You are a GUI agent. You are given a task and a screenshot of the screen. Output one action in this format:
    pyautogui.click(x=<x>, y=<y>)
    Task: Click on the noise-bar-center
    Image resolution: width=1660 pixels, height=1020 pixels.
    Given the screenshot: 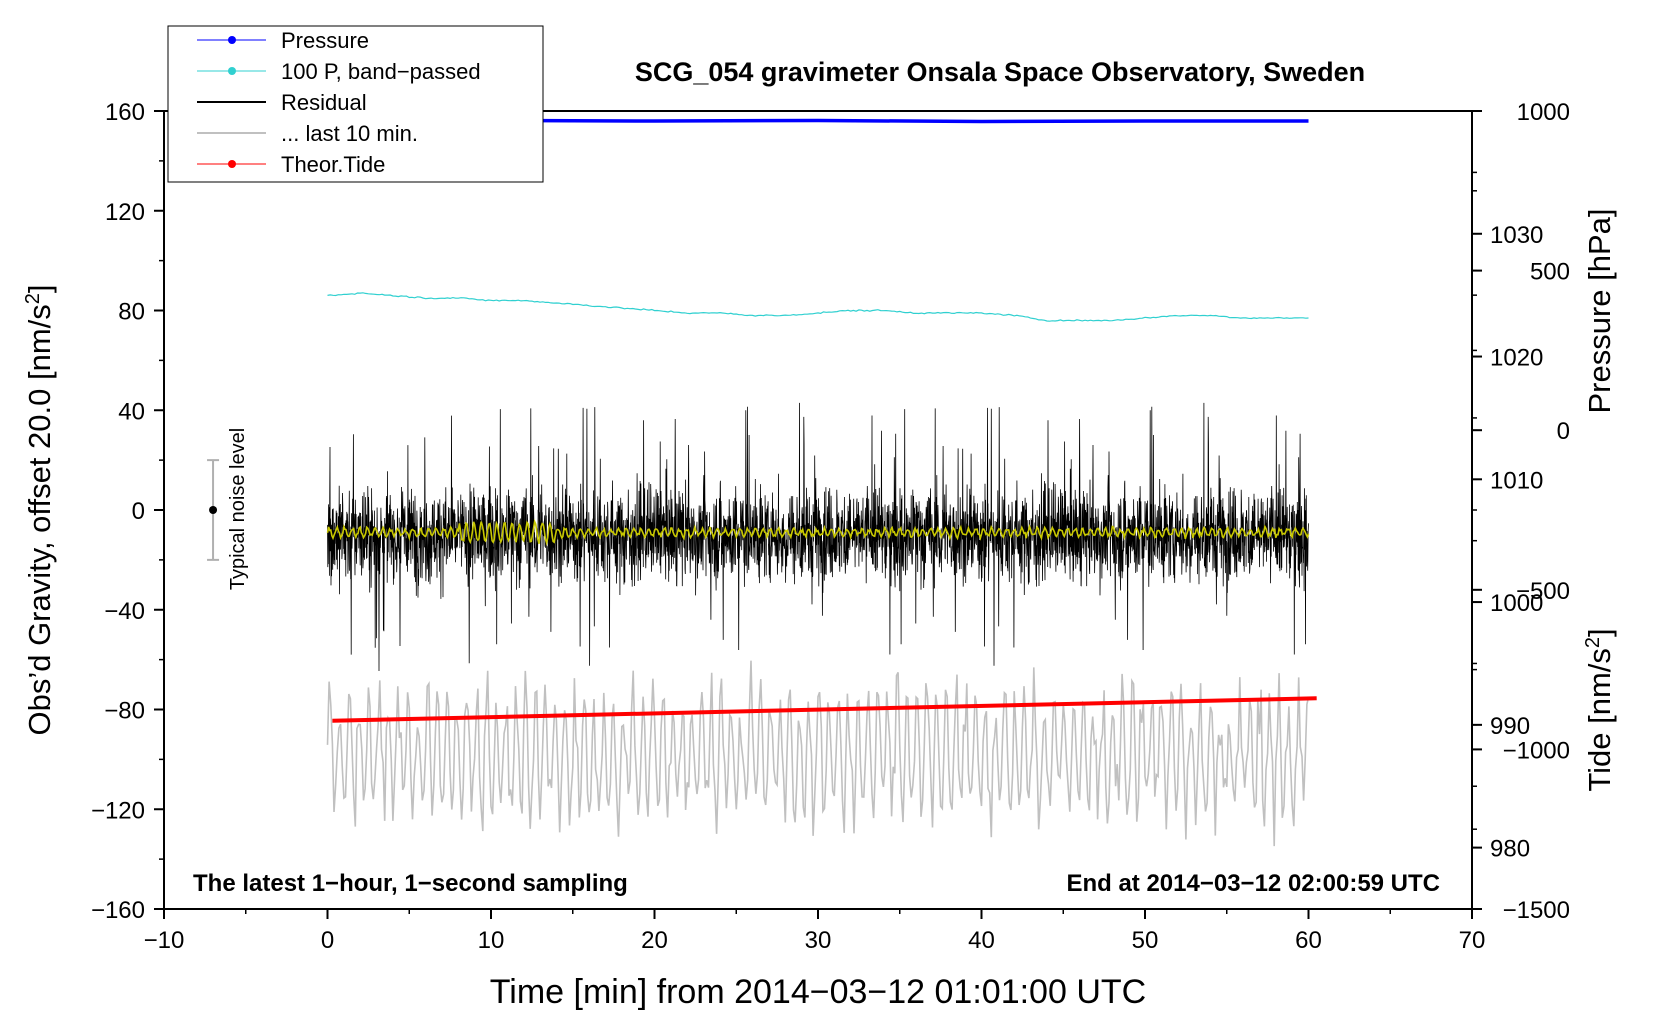 What is the action you would take?
    pyautogui.click(x=213, y=510)
    